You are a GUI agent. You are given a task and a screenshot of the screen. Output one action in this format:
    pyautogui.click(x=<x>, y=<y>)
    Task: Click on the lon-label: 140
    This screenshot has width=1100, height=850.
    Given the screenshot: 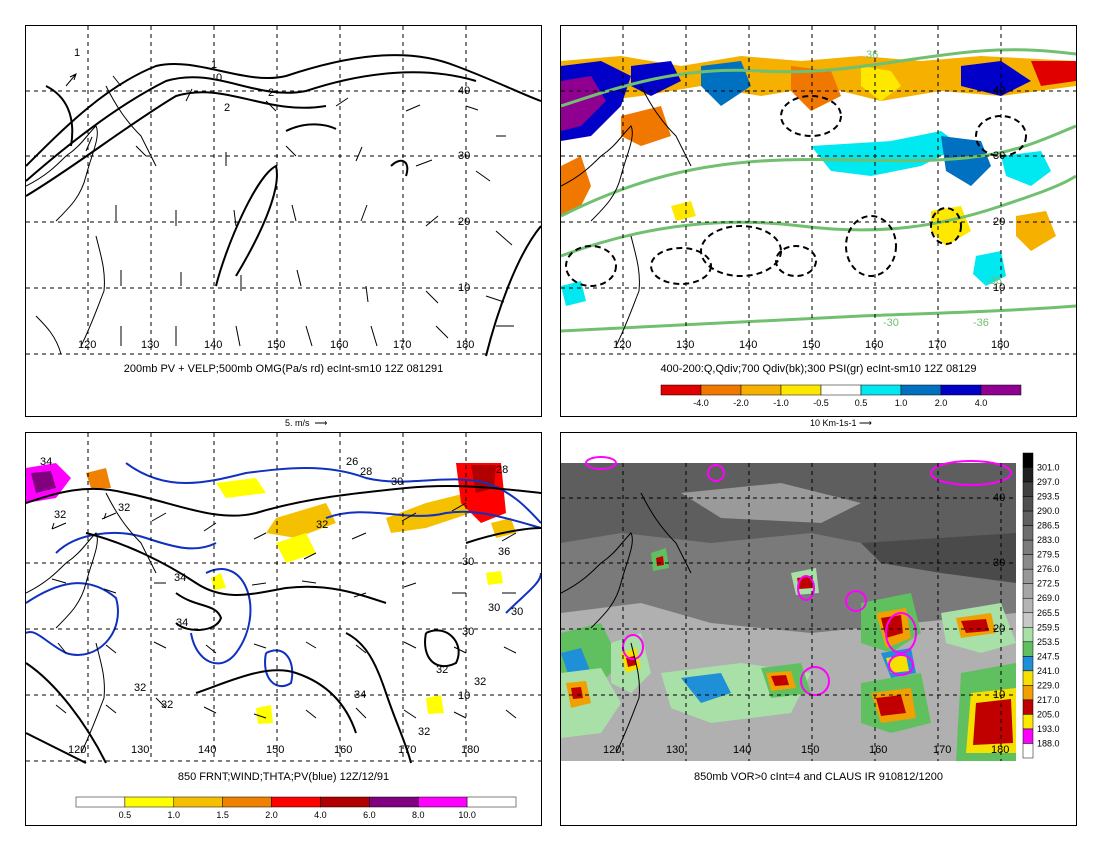 What is the action you would take?
    pyautogui.click(x=742, y=750)
    